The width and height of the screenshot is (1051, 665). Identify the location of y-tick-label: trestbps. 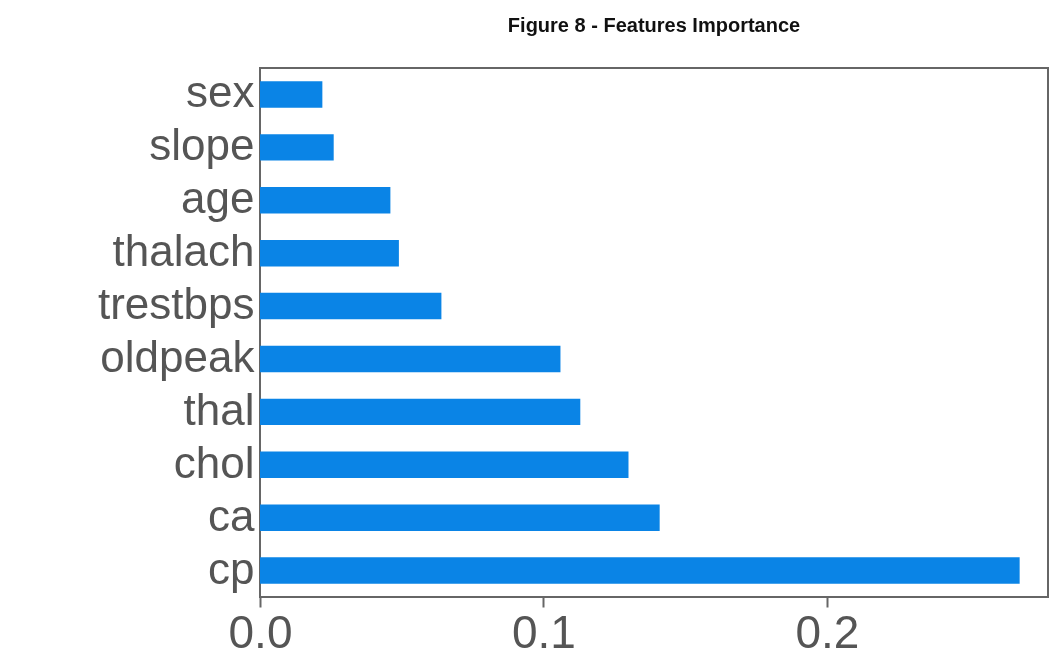
(176, 304).